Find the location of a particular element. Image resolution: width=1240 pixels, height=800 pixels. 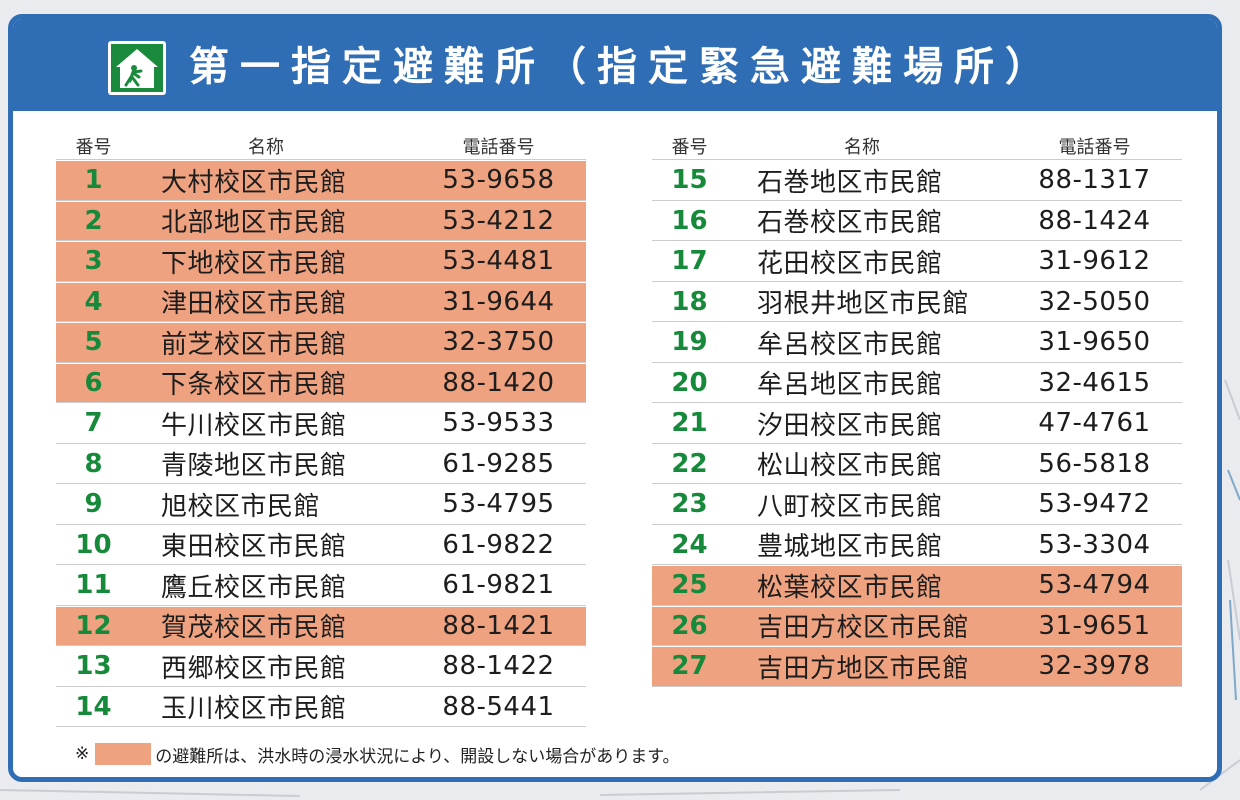

table-row: 1 大村校区市民館 53-9658 is located at coordinates (321, 181).